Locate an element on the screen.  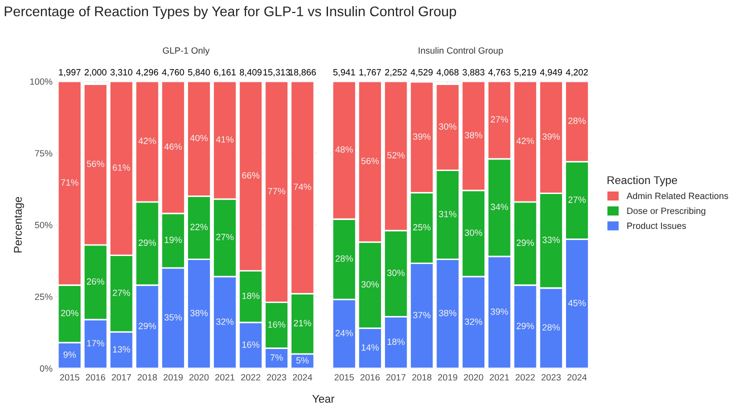
data-label: 5% is located at coordinates (302, 360).